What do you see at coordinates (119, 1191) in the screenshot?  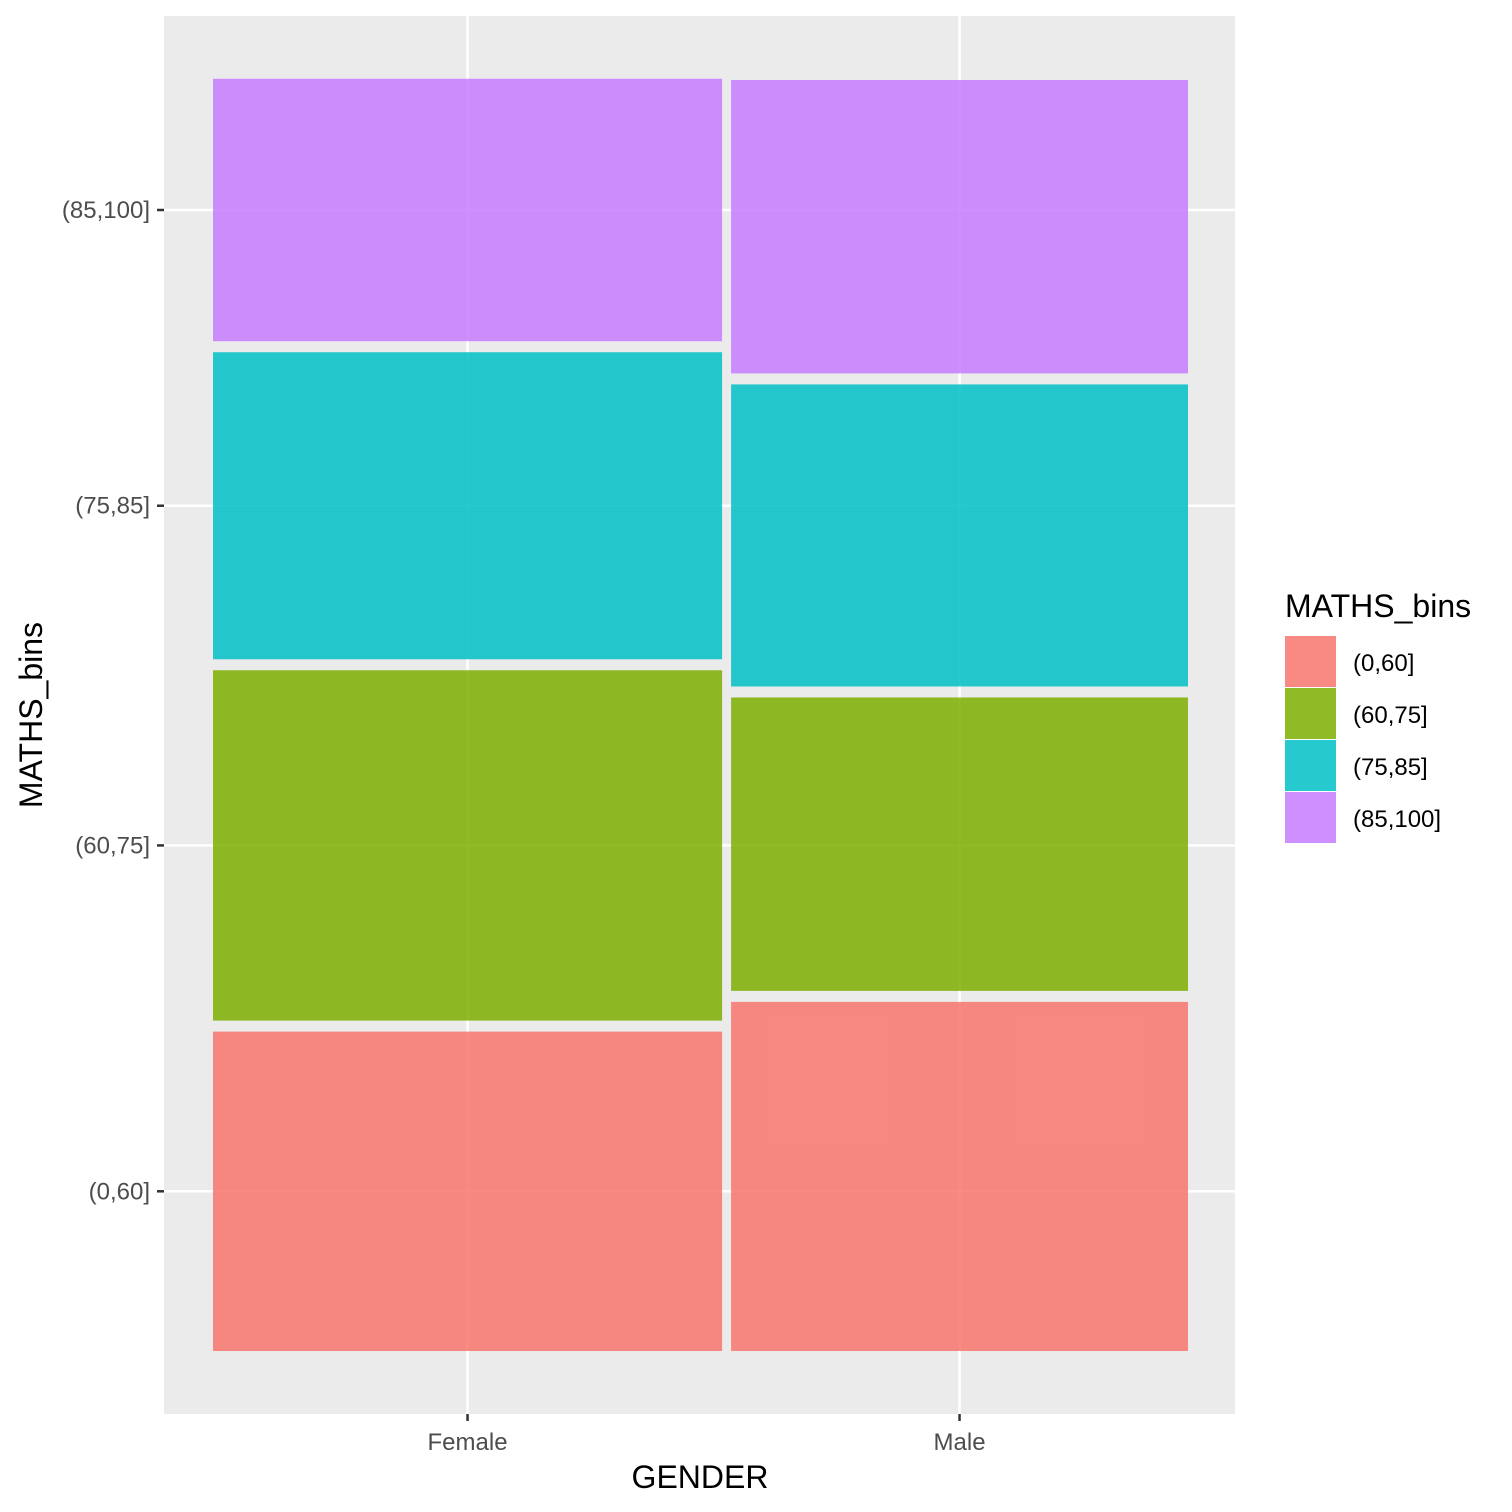 I see `y-tick-label: (0,60]` at bounding box center [119, 1191].